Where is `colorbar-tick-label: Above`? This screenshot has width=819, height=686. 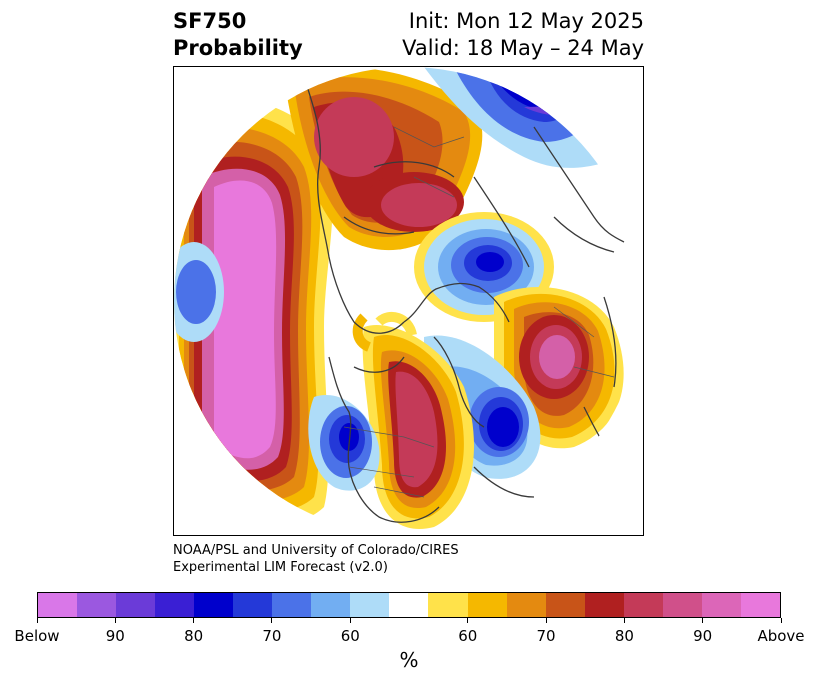
colorbar-tick-label: Above is located at coordinates (781, 636).